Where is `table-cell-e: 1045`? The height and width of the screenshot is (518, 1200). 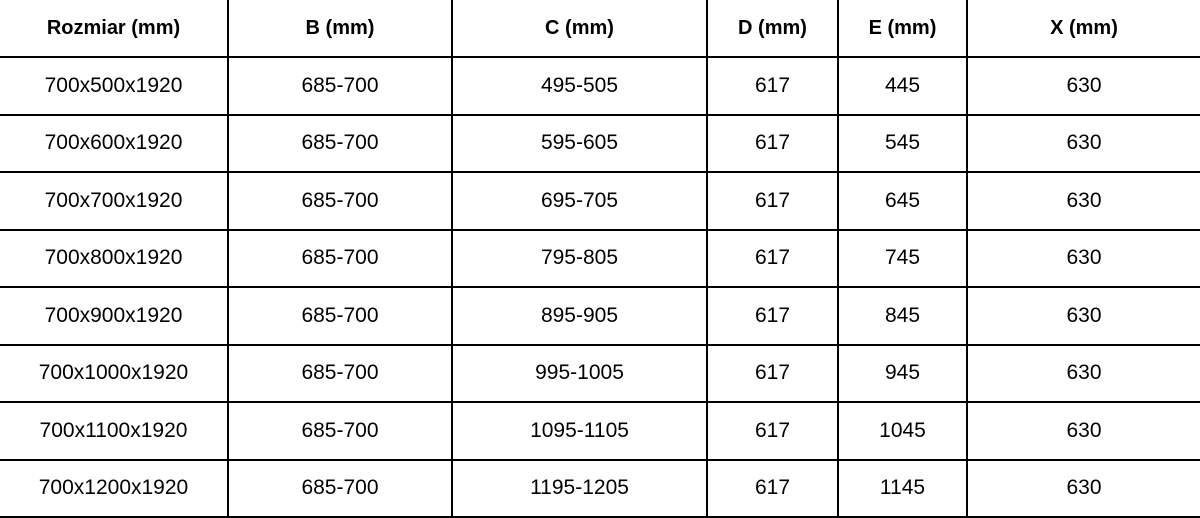
table-cell-e: 1045 is located at coordinates (902, 431).